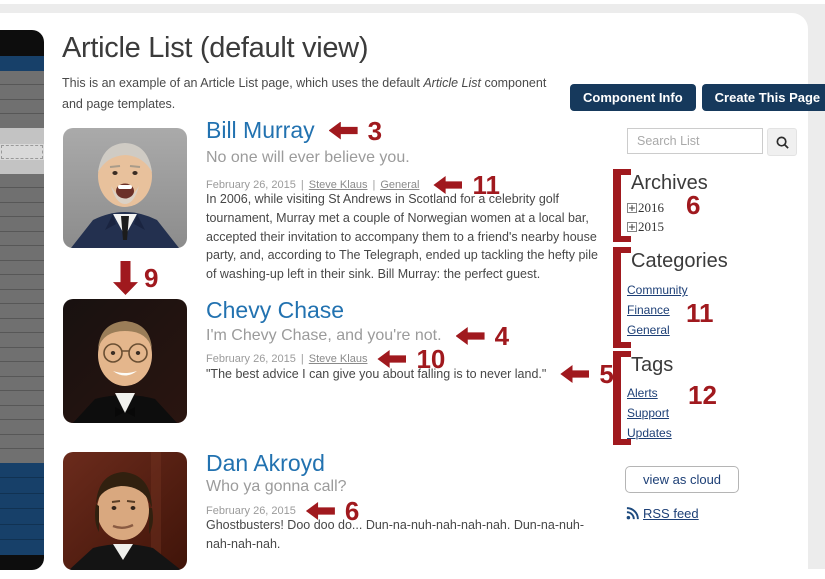 This screenshot has height=579, width=825. What do you see at coordinates (151, 278) in the screenshot?
I see `annotation-number-9: 9` at bounding box center [151, 278].